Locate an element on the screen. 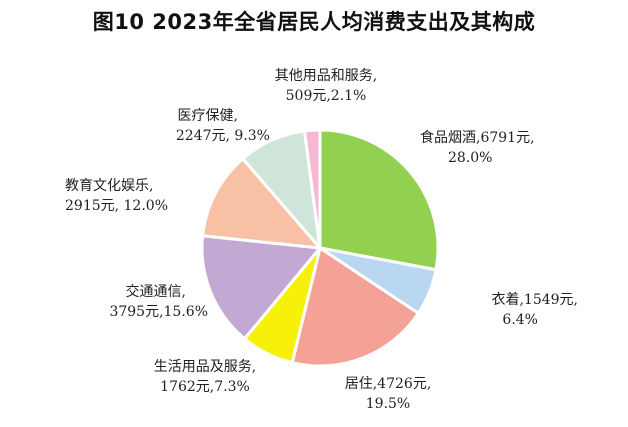  label-clothing: 衣着,1549元, 6.4% is located at coordinates (534, 310).